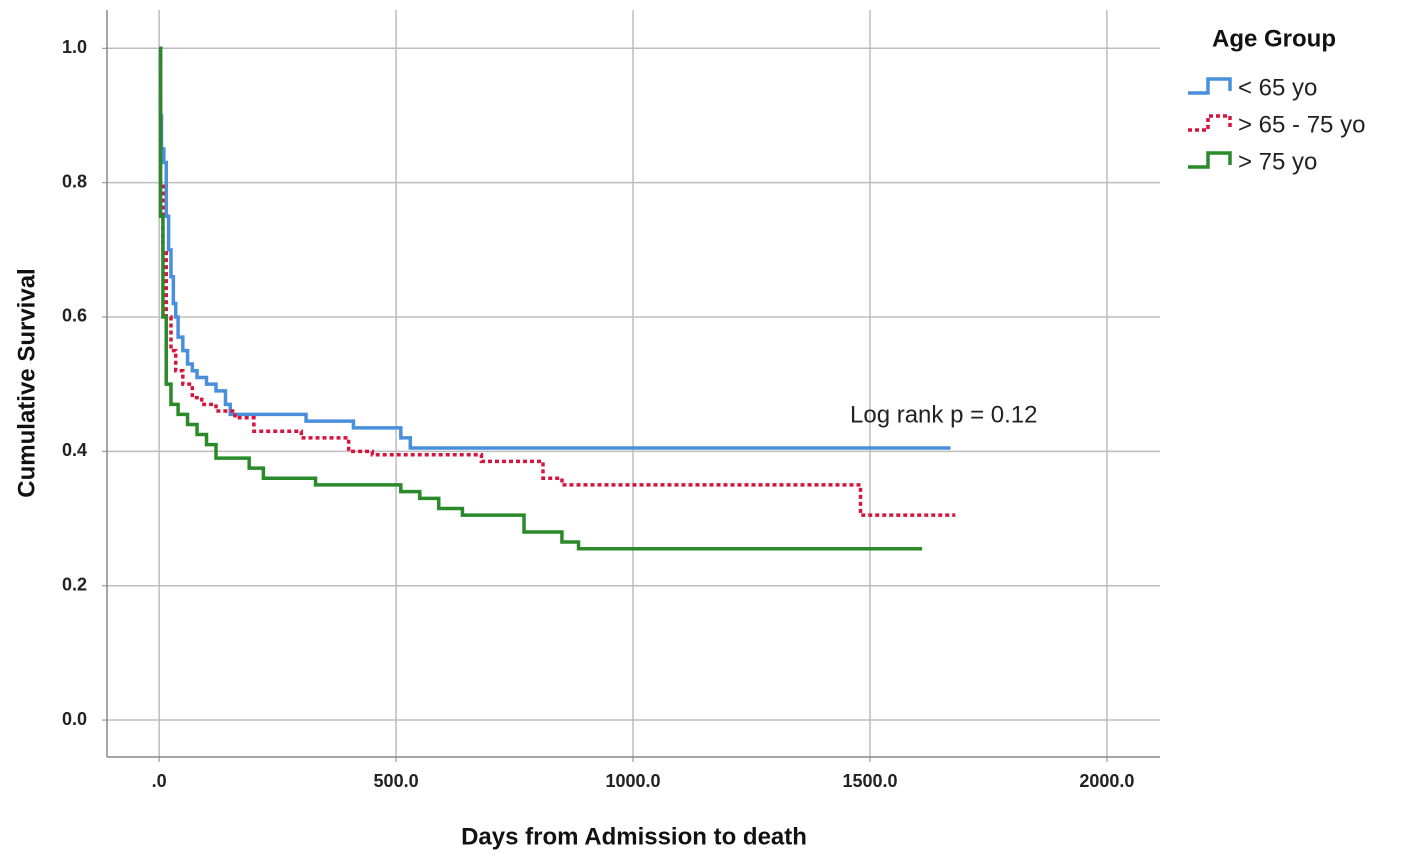  What do you see at coordinates (74, 584) in the screenshot?
I see `y-tick-label: 0.2` at bounding box center [74, 584].